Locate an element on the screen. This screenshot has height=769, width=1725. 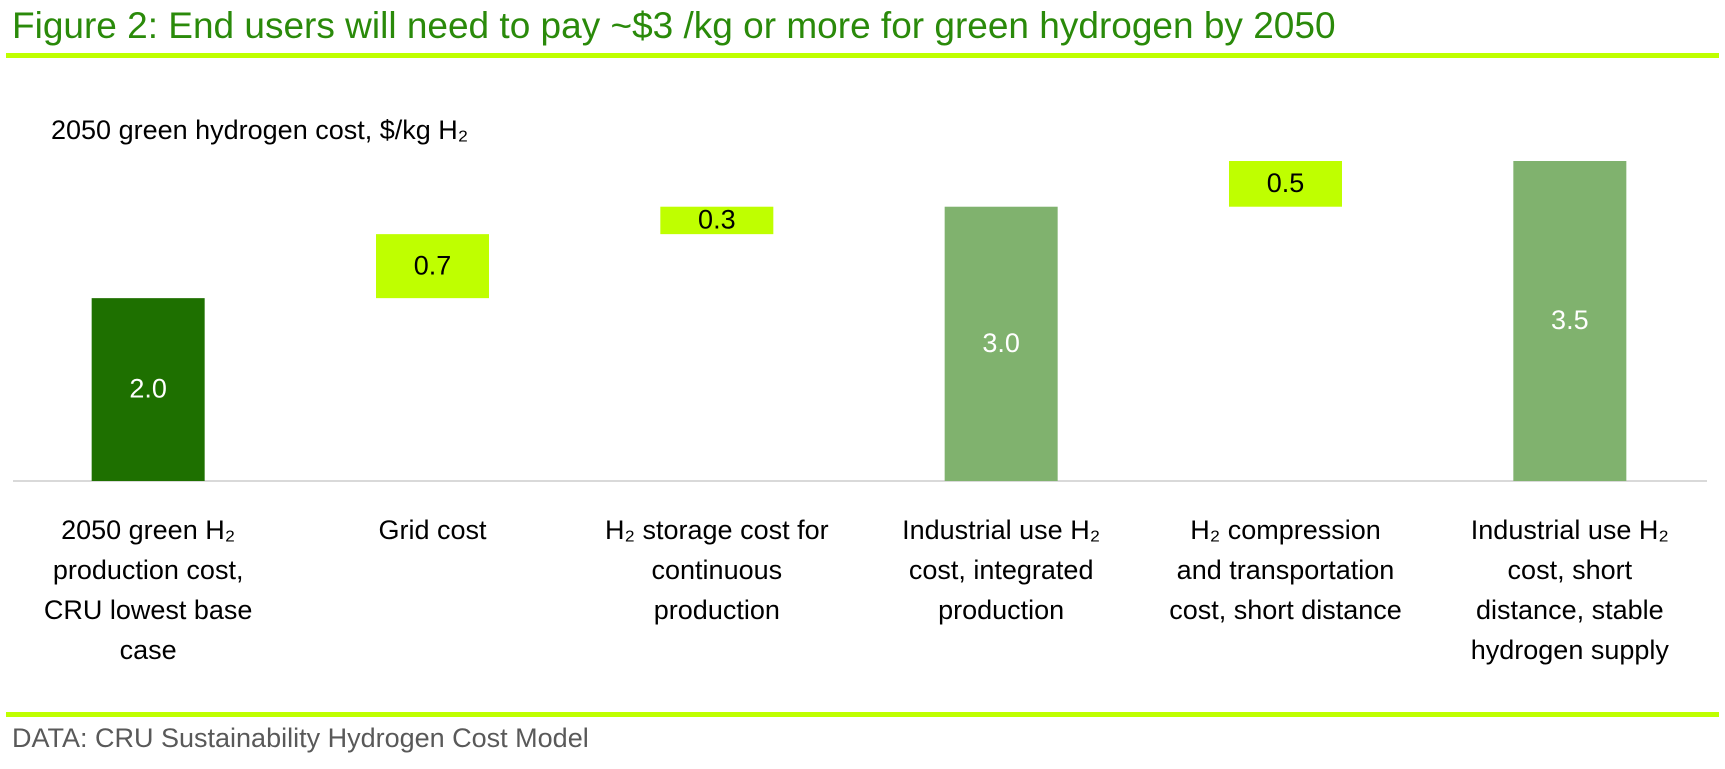
value-label: 3.5 is located at coordinates (1570, 320).